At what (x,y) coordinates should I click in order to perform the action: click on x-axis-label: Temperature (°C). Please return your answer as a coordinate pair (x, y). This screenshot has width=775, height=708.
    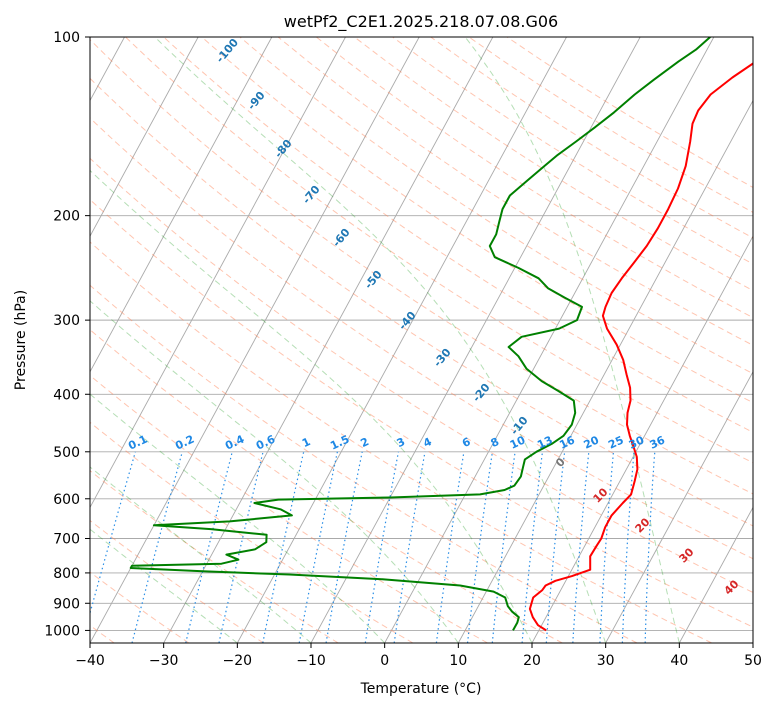
    Looking at the image, I should click on (421, 689).